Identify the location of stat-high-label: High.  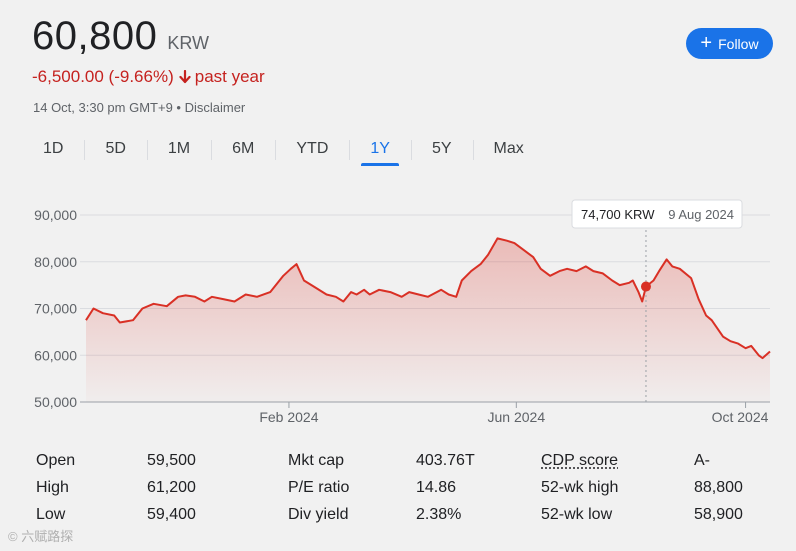
(52, 487).